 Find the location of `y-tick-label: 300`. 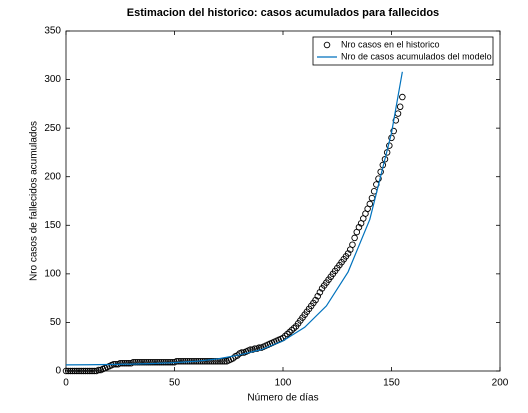

y-tick-label: 300 is located at coordinates (52, 79).